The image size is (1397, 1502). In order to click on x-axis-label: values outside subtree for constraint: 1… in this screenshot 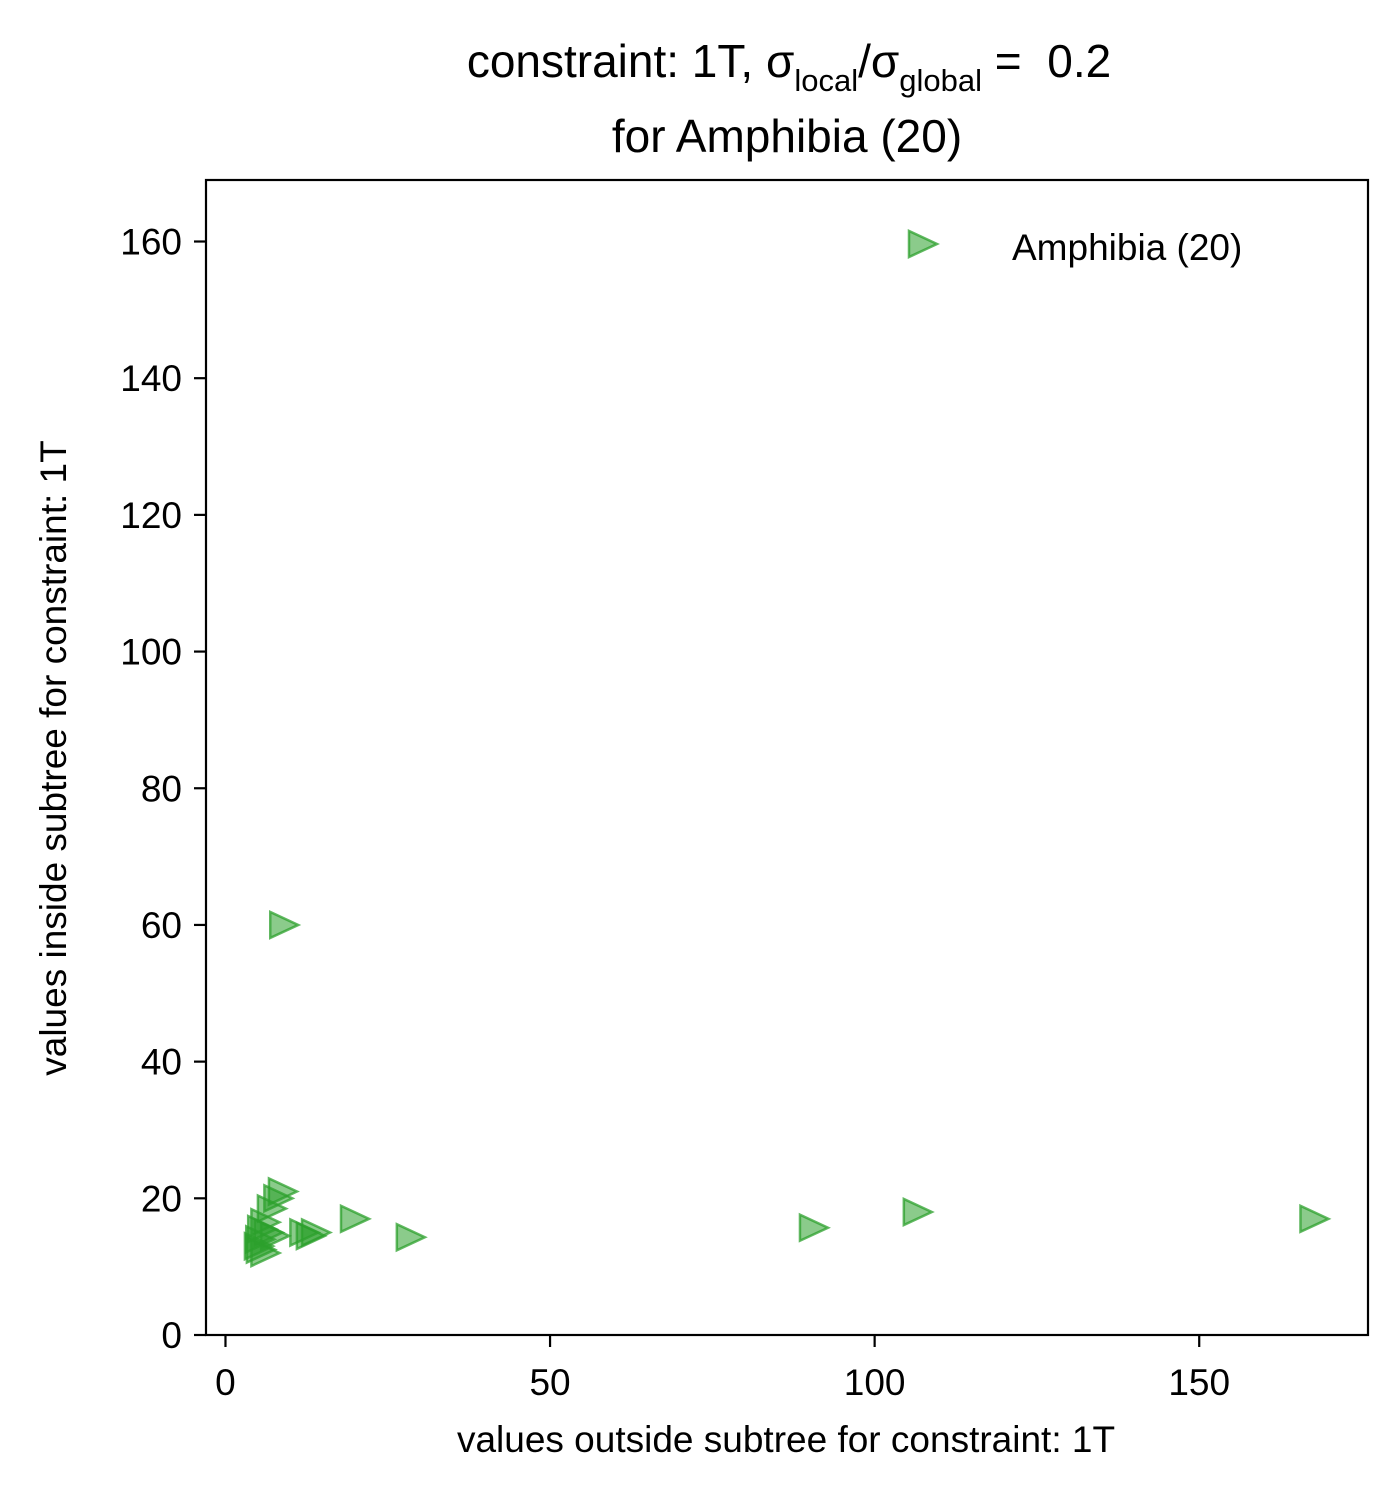, I will do `click(786, 1439)`.